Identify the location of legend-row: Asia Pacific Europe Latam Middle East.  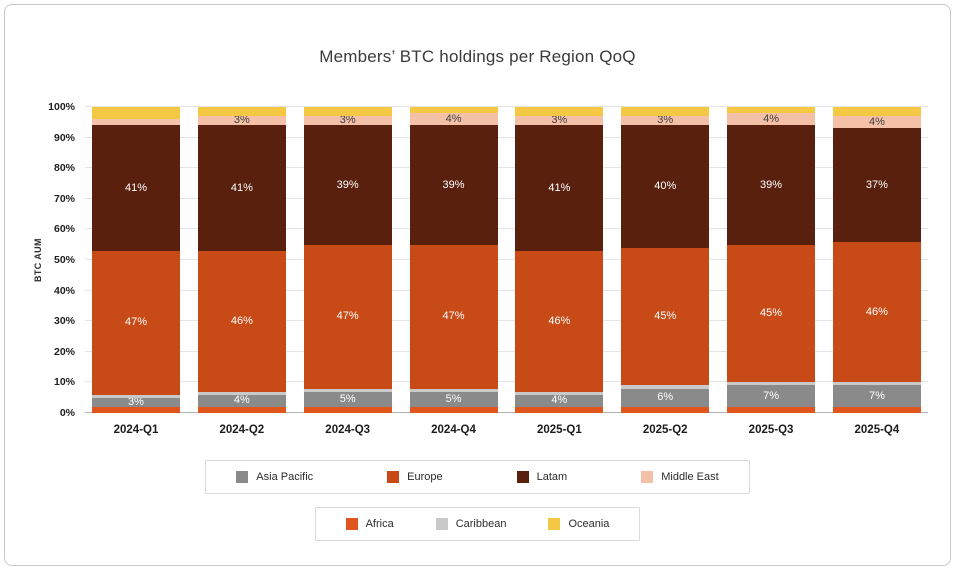
(477, 477).